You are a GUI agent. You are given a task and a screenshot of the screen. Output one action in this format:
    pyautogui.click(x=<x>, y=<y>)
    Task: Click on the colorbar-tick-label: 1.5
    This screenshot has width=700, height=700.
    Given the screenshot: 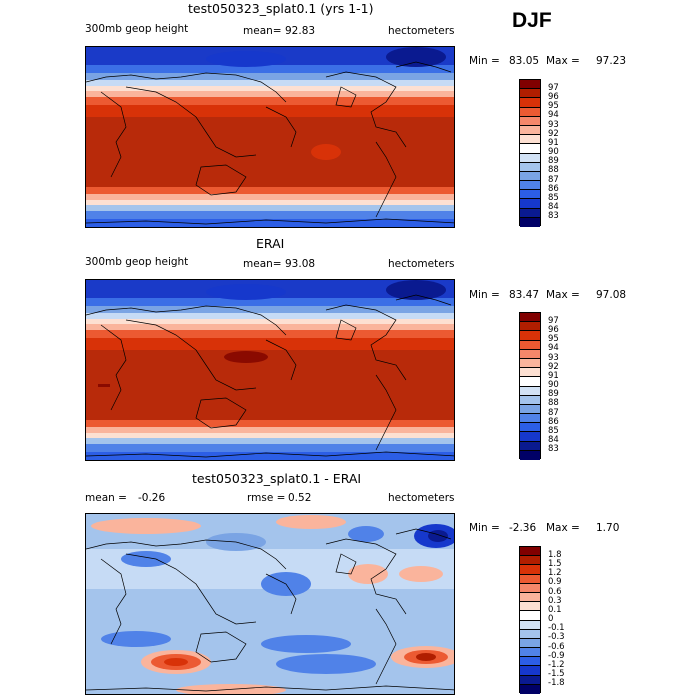 What is the action you would take?
    pyautogui.click(x=555, y=564)
    